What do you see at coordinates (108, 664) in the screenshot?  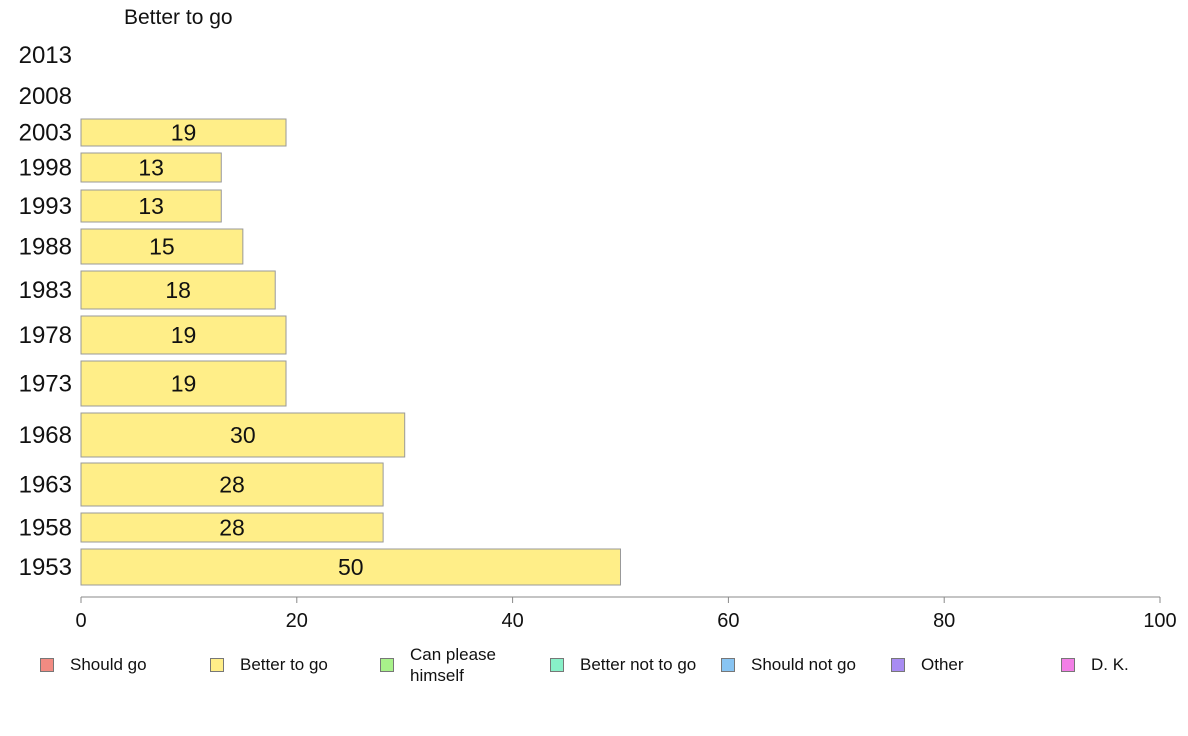 I see `legend-label: Should go` at bounding box center [108, 664].